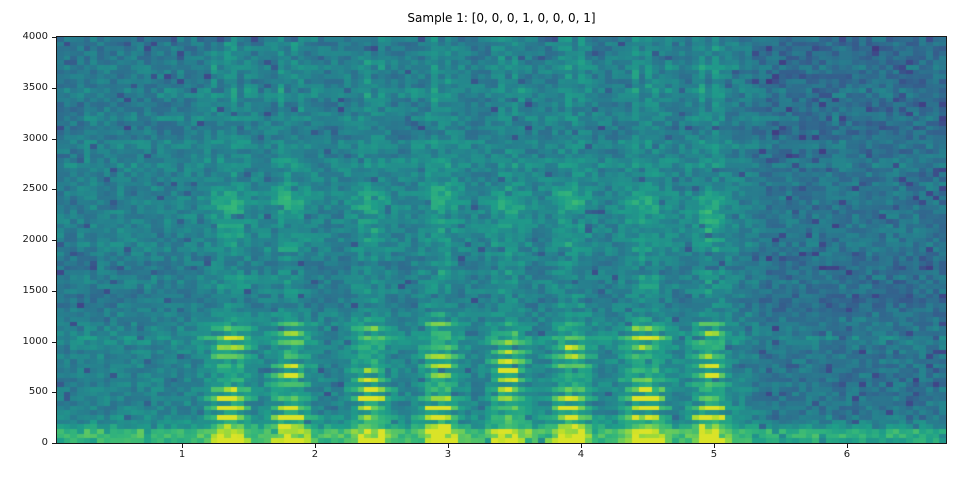 This screenshot has height=480, width=960. What do you see at coordinates (35, 341) in the screenshot?
I see `y-tick-label: 1000` at bounding box center [35, 341].